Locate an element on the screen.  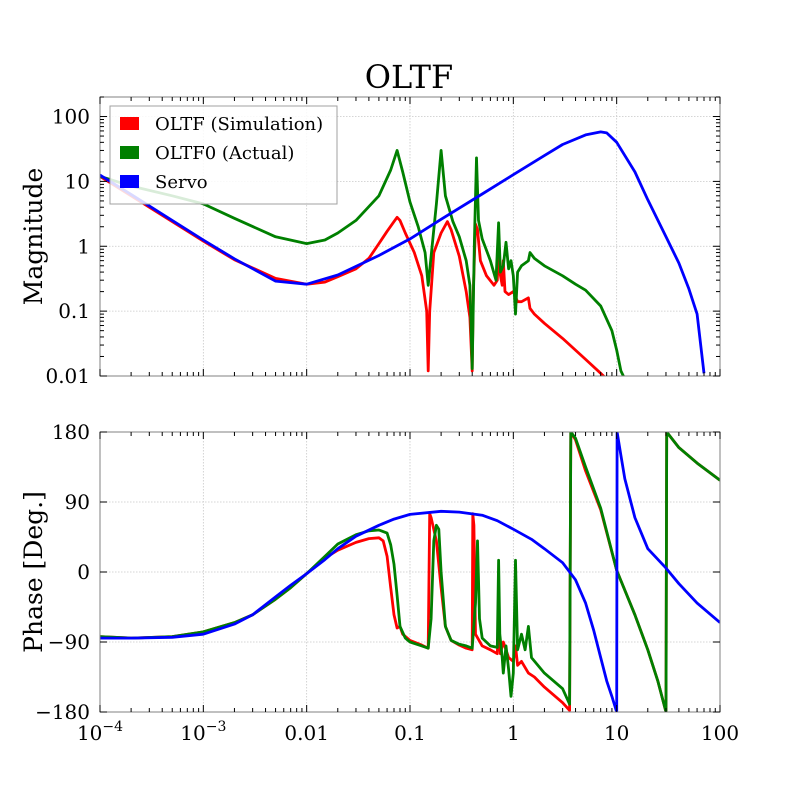
chart-title: OLTF is located at coordinates (409, 77).